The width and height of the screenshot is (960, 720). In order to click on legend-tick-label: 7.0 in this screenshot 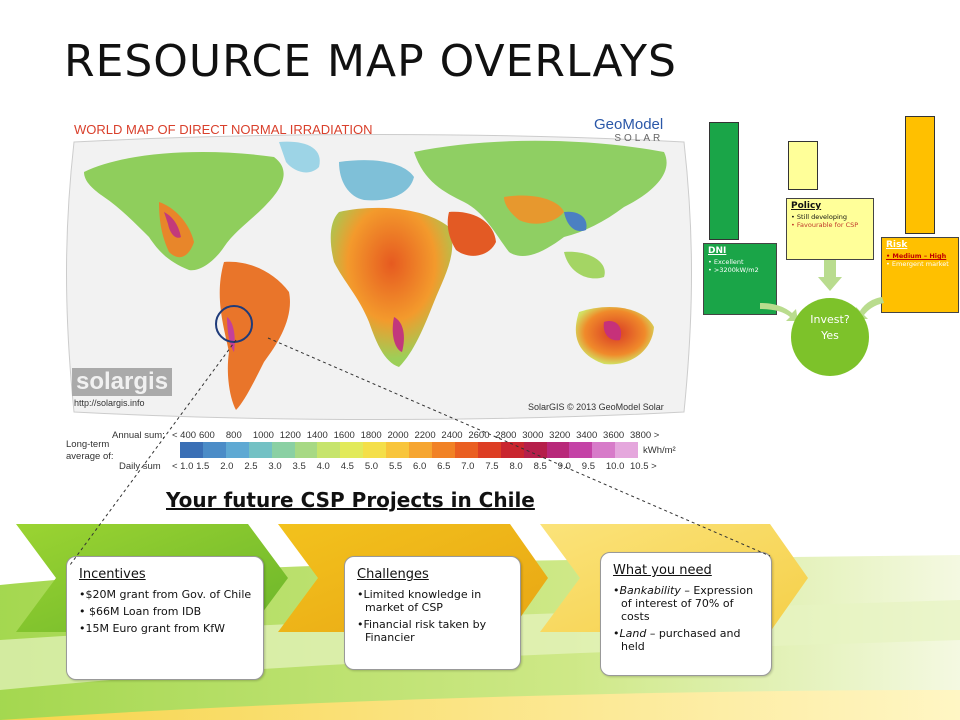, I will do `click(468, 466)`.